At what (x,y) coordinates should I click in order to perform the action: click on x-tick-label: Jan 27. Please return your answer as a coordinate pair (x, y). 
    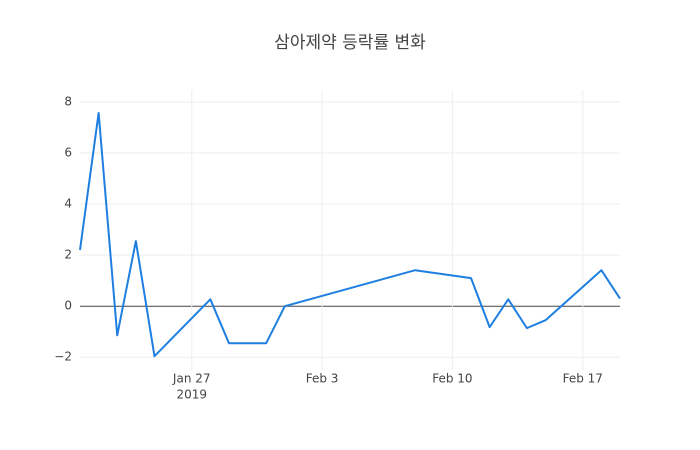
    Looking at the image, I should click on (191, 379).